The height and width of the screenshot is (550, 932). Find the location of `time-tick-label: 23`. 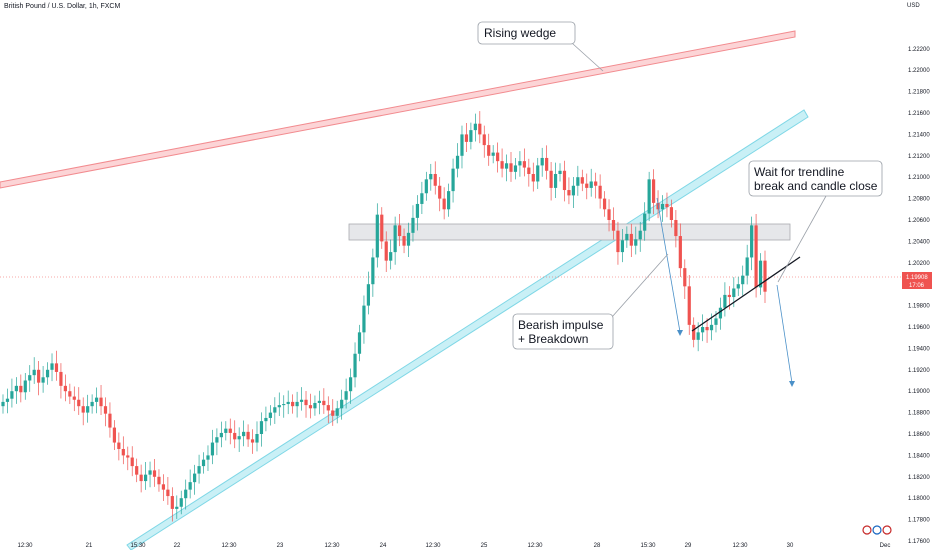

time-tick-label: 23 is located at coordinates (280, 546).